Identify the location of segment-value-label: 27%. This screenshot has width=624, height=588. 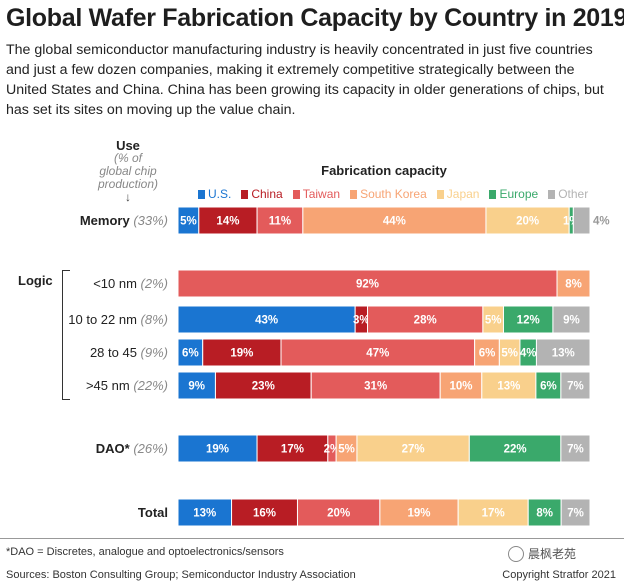
(413, 450).